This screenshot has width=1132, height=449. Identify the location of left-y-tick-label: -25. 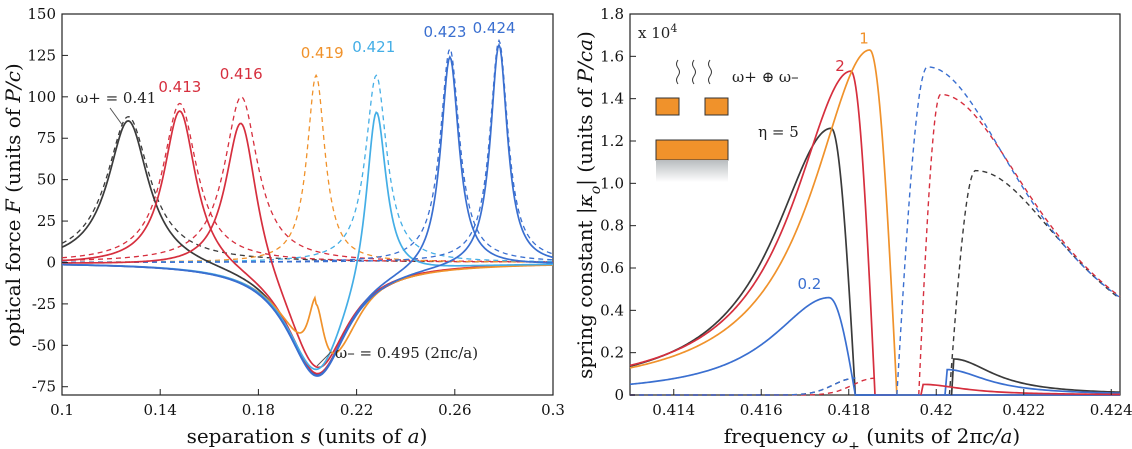
(44, 304).